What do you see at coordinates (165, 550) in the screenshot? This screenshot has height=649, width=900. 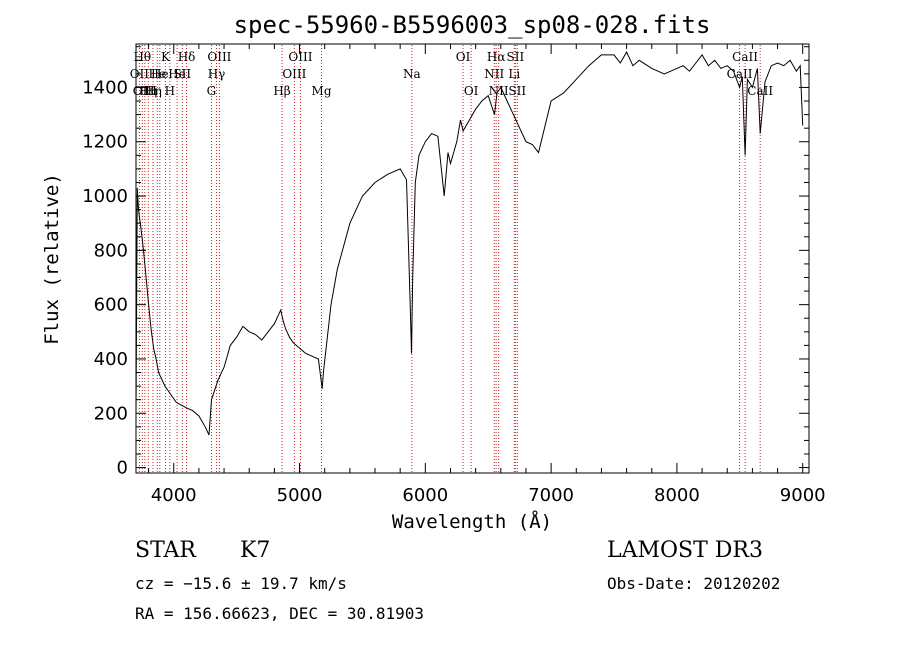 I see `object-class: STAR` at bounding box center [165, 550].